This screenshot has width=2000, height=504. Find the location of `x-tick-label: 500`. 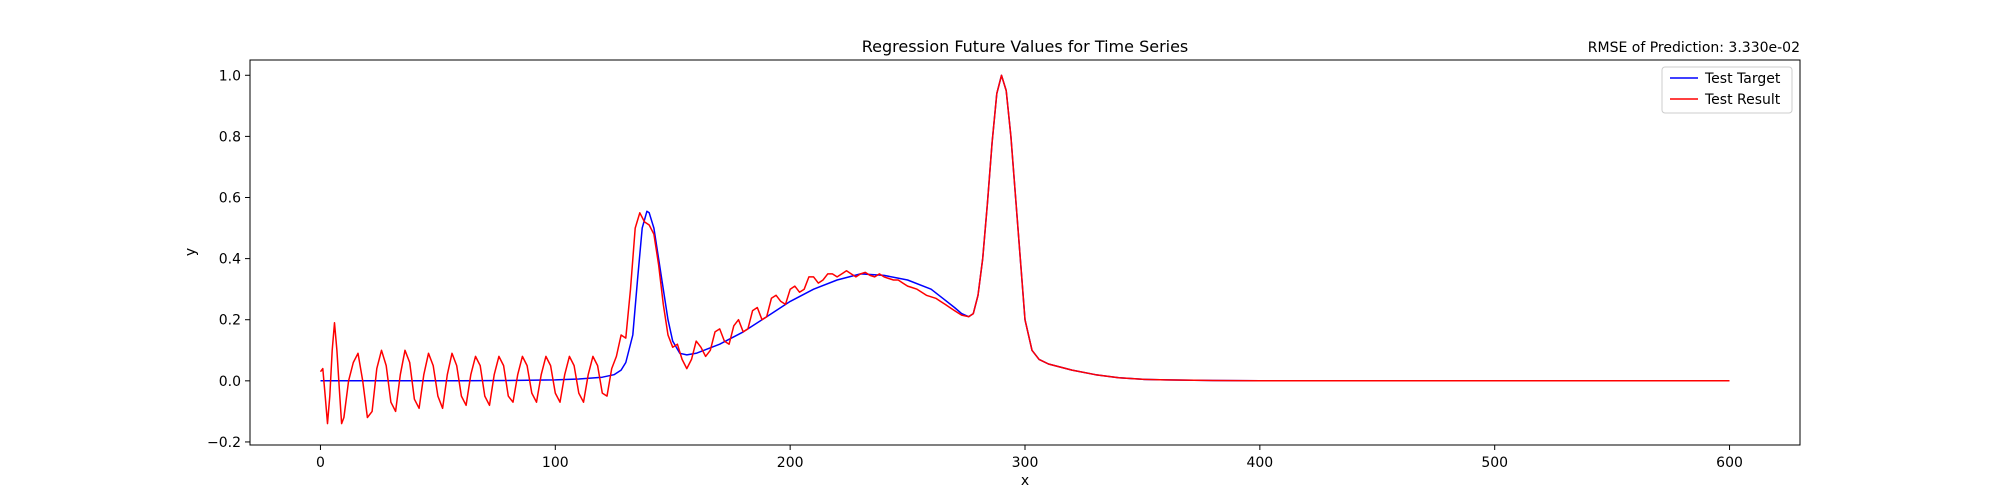

x-tick-label: 500 is located at coordinates (1494, 463).